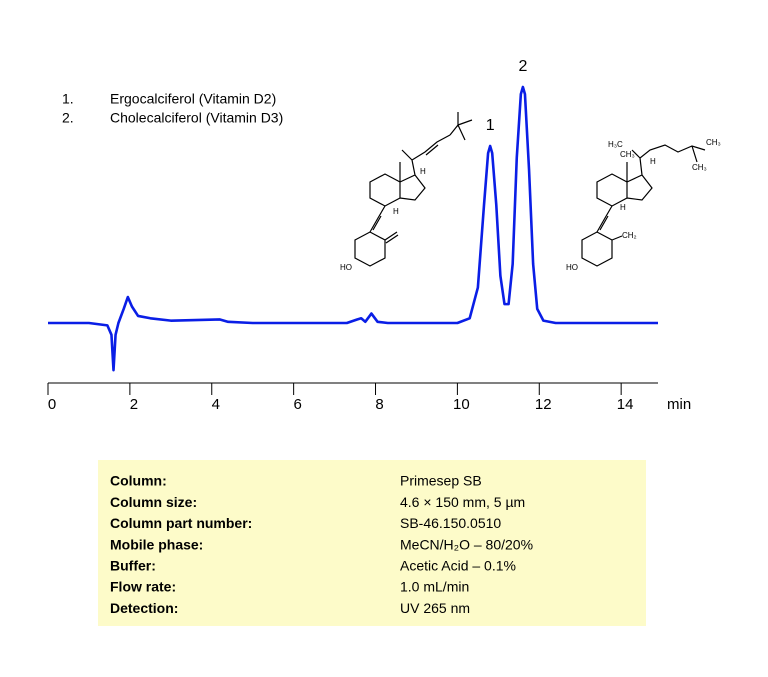 This screenshot has width=768, height=677. What do you see at coordinates (615, 144) in the screenshot?
I see `atom-label: H₃C` at bounding box center [615, 144].